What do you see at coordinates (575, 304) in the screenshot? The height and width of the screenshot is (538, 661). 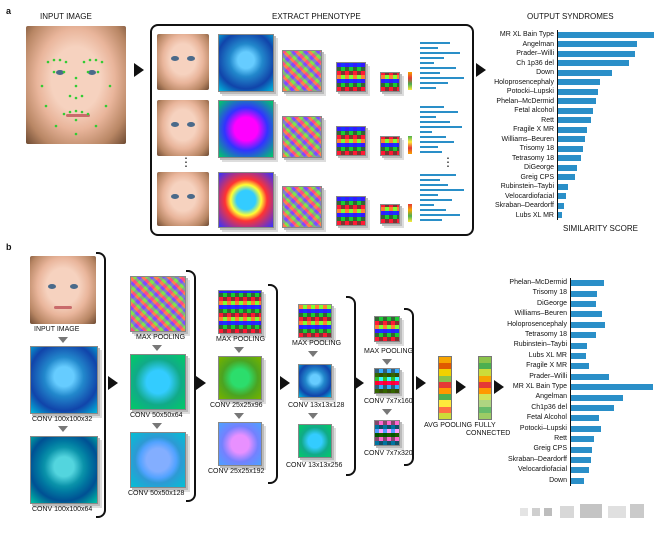 I see `syndrome-row: DiGeorge` at bounding box center [575, 304].